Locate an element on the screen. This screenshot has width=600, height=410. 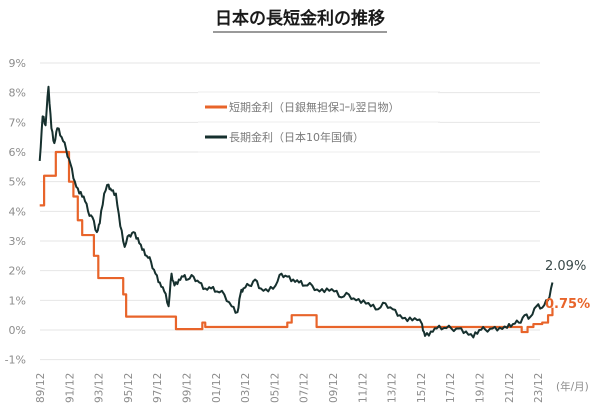
y-tick-label: 4% is located at coordinates (17, 211).